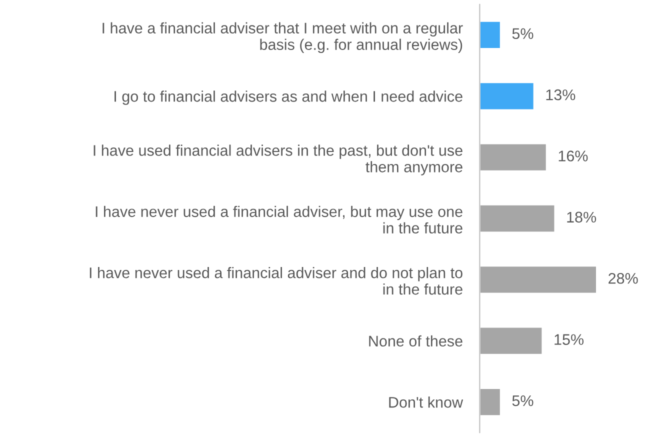  What do you see at coordinates (278, 160) in the screenshot?
I see `y-tick-label: I have used financial advisers in the past, but don't use them anymore` at bounding box center [278, 160].